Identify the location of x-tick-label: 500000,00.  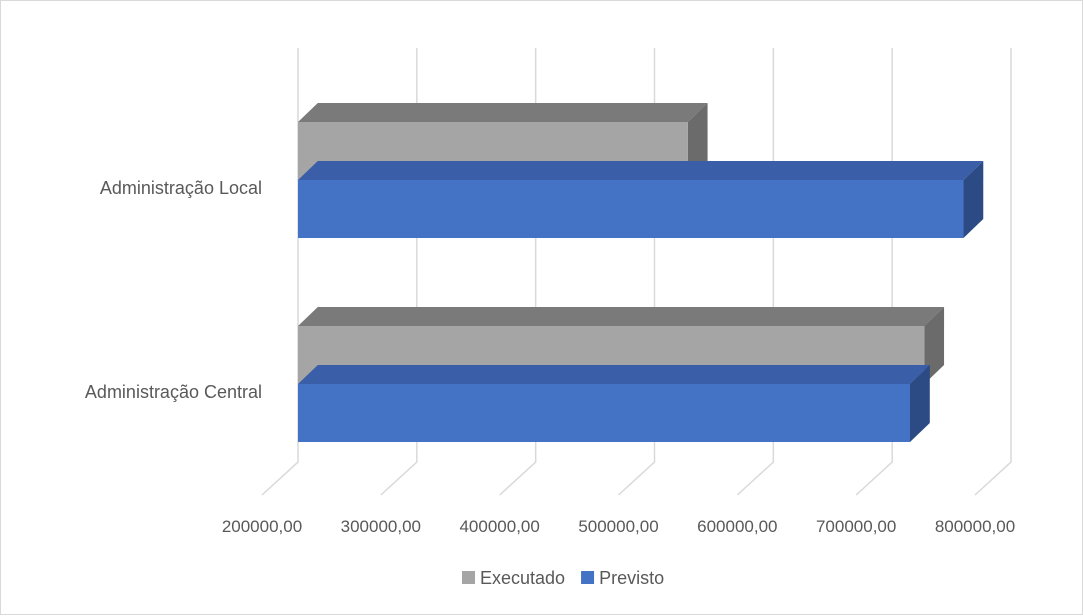
(618, 526).